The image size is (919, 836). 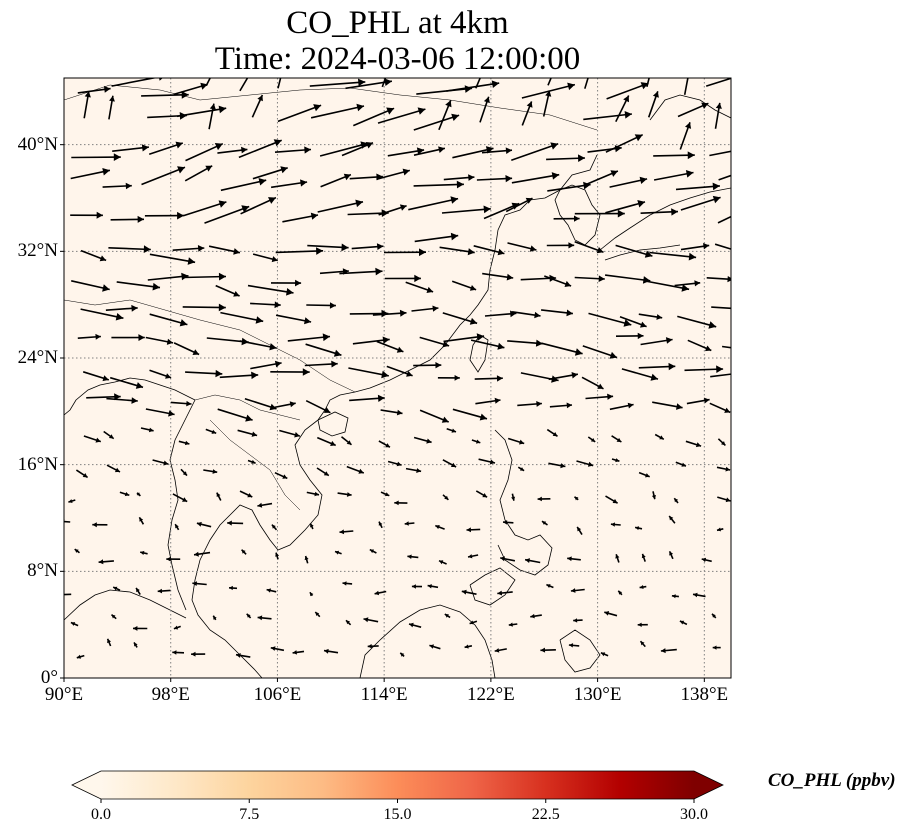 What do you see at coordinates (37, 251) in the screenshot?
I see `lat-tick-label: 32°N` at bounding box center [37, 251].